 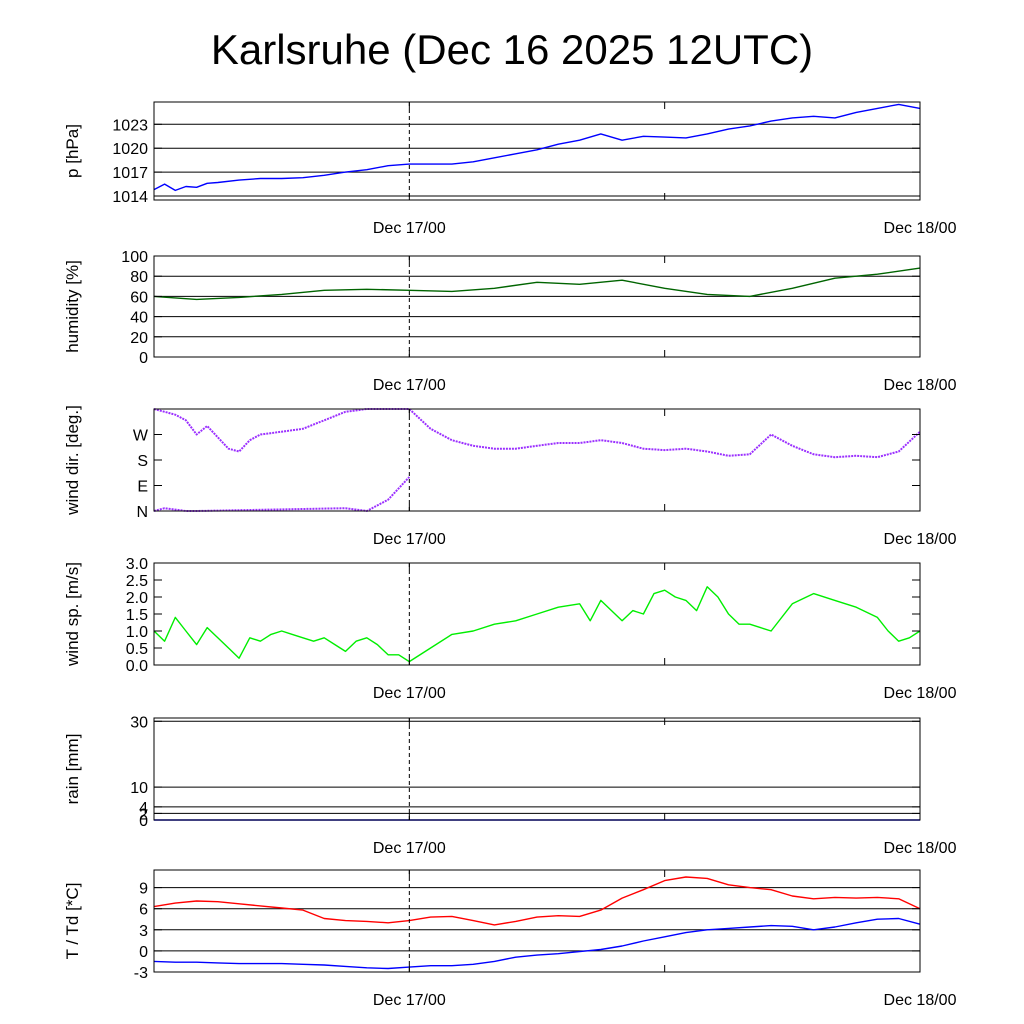 I want to click on y-tick-label: 9, so click(x=143, y=889).